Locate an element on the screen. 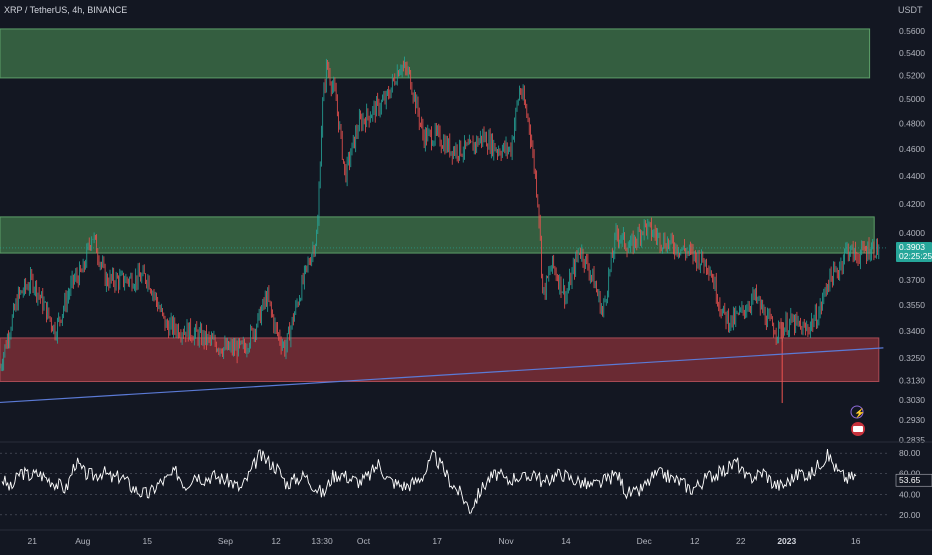 This screenshot has height=555, width=932. y-tick-label: 0.3250 is located at coordinates (912, 358).